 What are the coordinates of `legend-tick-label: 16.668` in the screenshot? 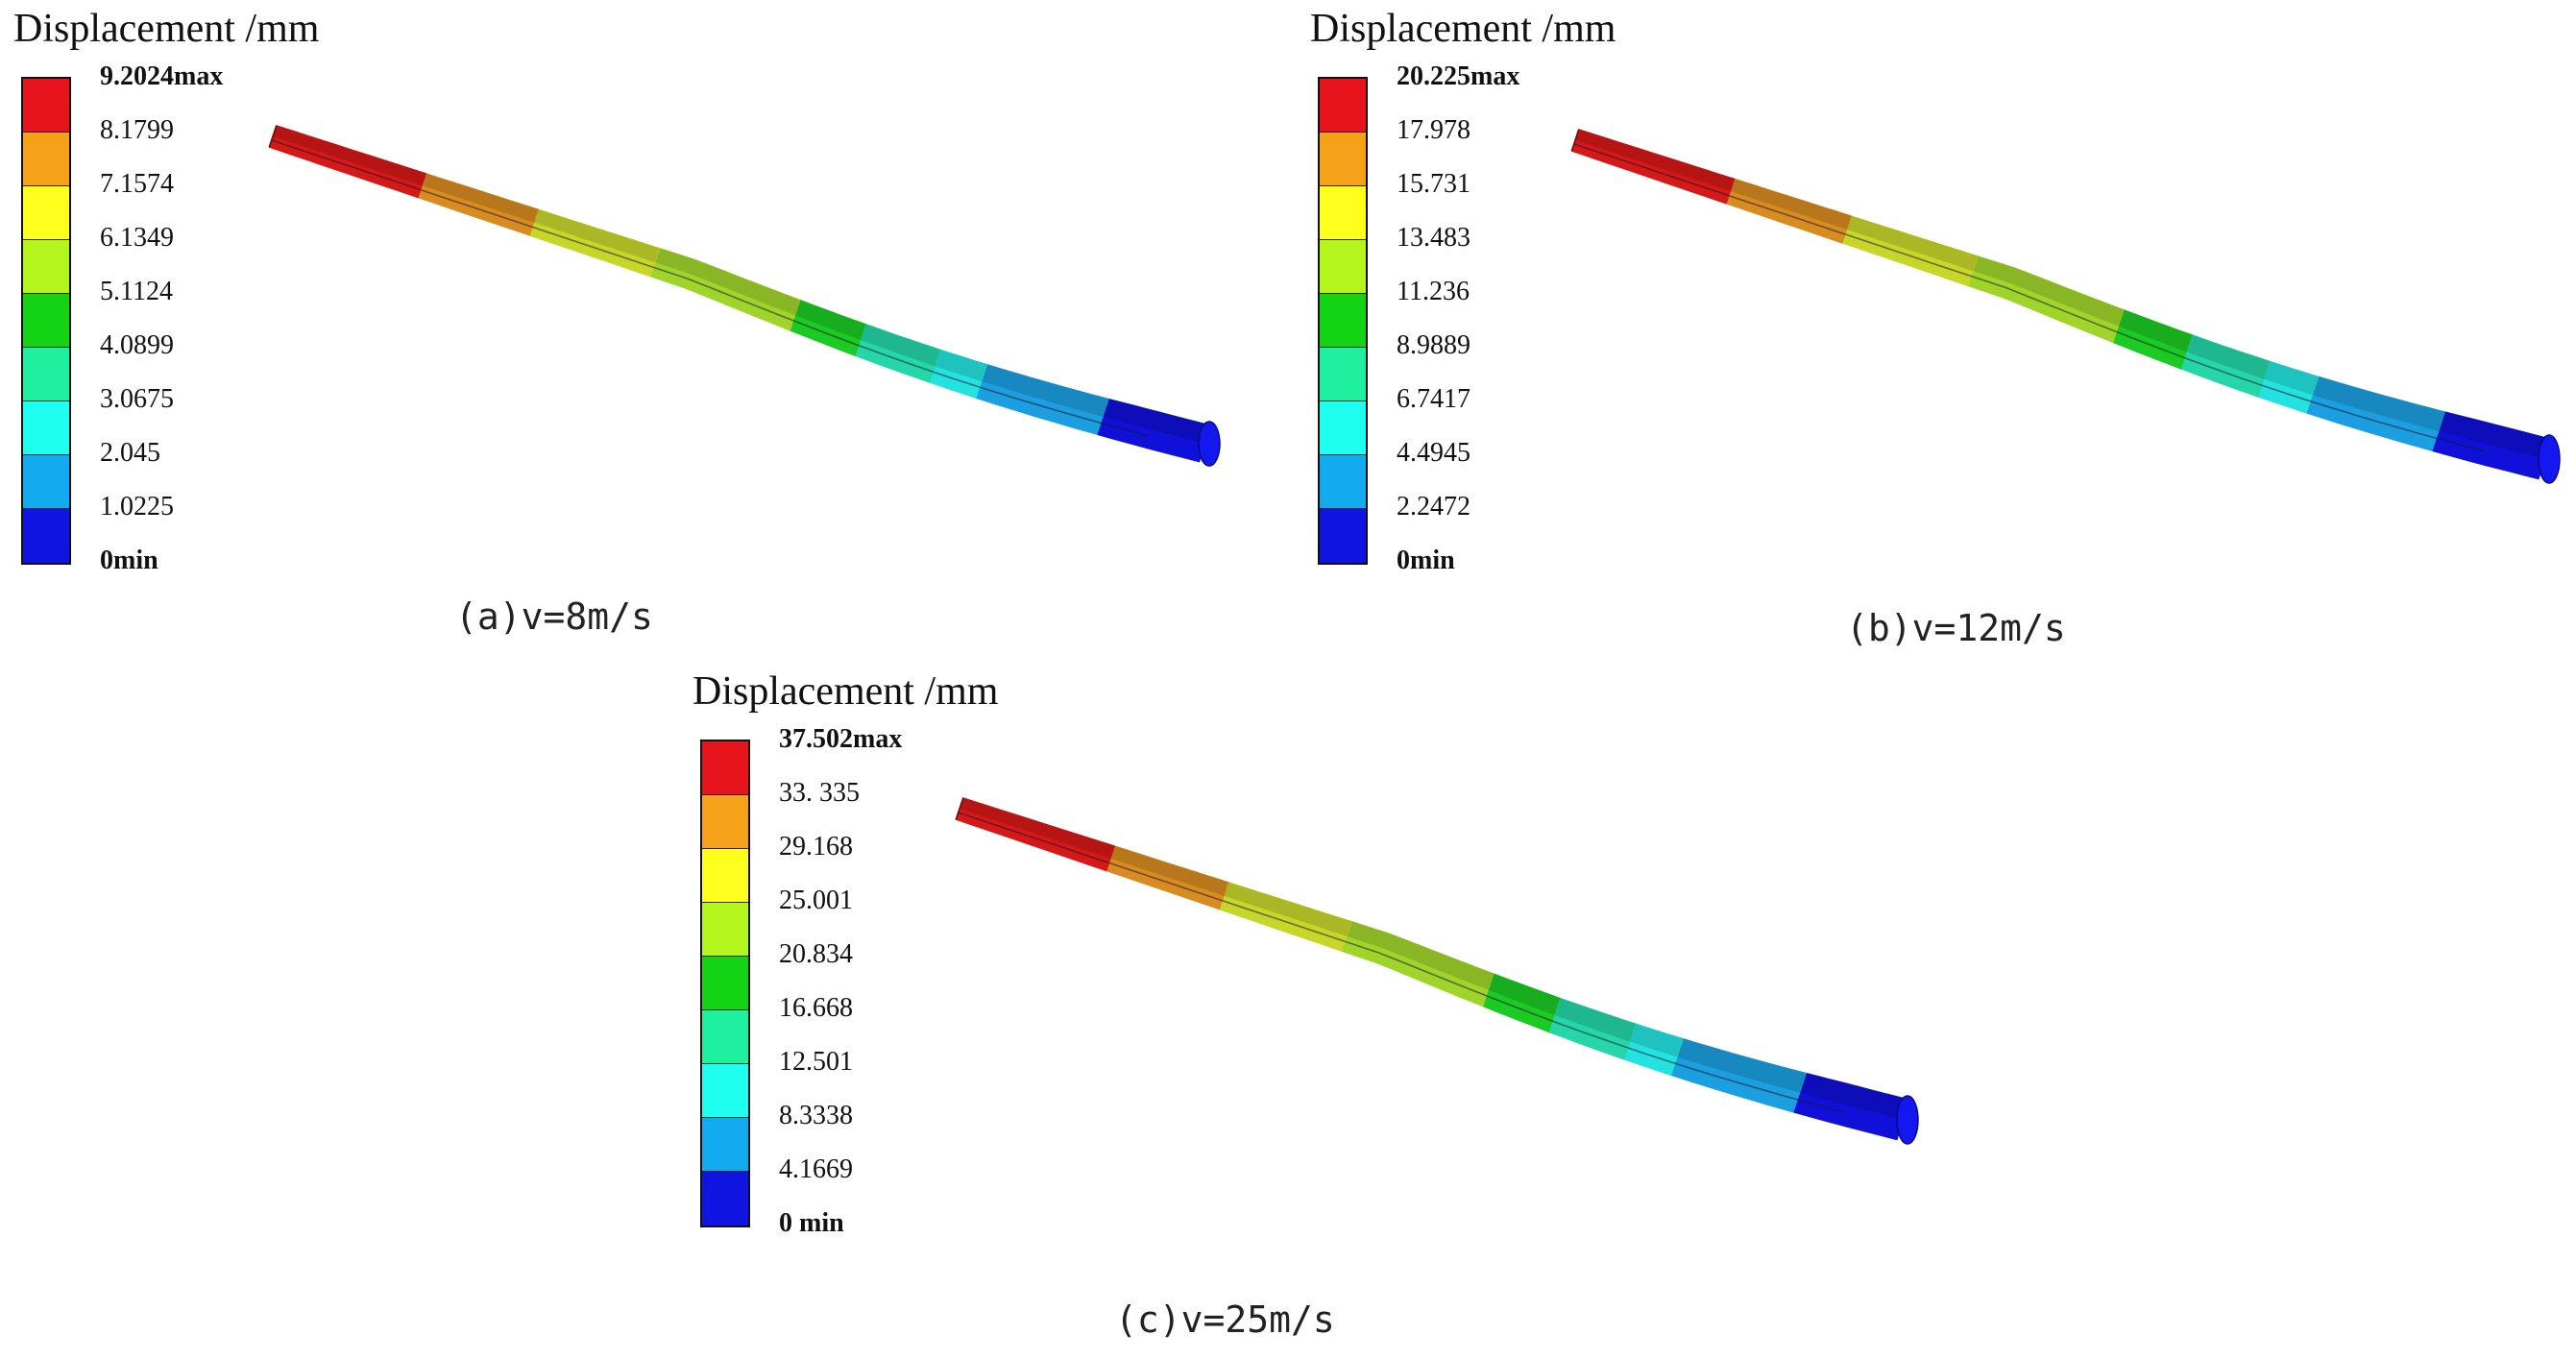 It's located at (816, 1008).